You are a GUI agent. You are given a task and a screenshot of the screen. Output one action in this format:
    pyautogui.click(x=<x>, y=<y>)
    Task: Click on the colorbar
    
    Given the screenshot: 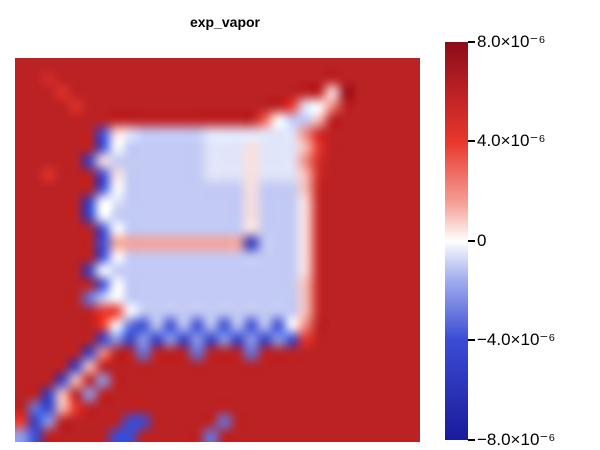 What is the action you would take?
    pyautogui.click(x=456, y=241)
    